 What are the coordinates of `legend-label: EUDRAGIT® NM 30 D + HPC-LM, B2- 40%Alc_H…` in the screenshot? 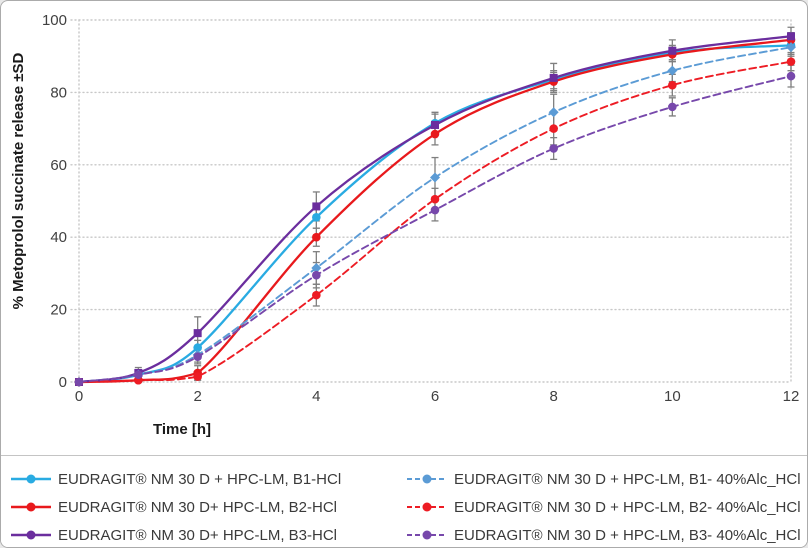 It's located at (627, 507).